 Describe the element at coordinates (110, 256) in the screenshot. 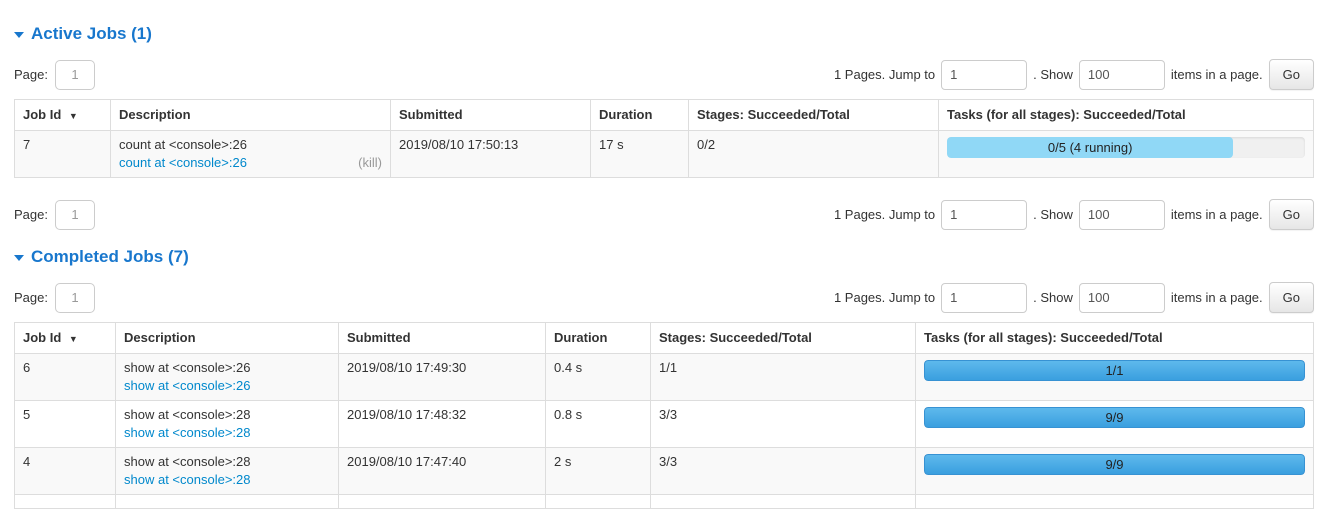

I see `completed-jobs-title: Completed Jobs (7)` at that location.